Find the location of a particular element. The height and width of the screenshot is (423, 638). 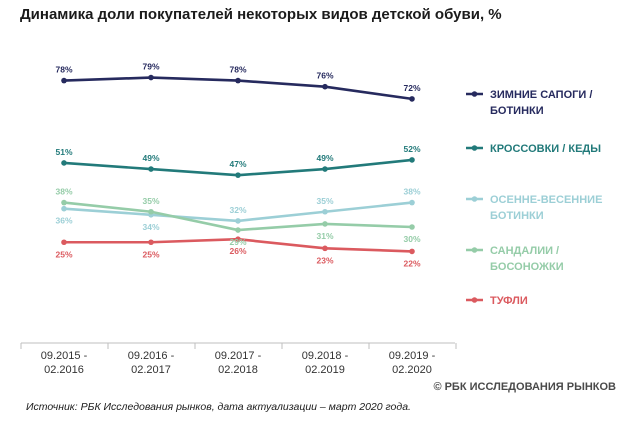

data-label: 26% is located at coordinates (237, 251).